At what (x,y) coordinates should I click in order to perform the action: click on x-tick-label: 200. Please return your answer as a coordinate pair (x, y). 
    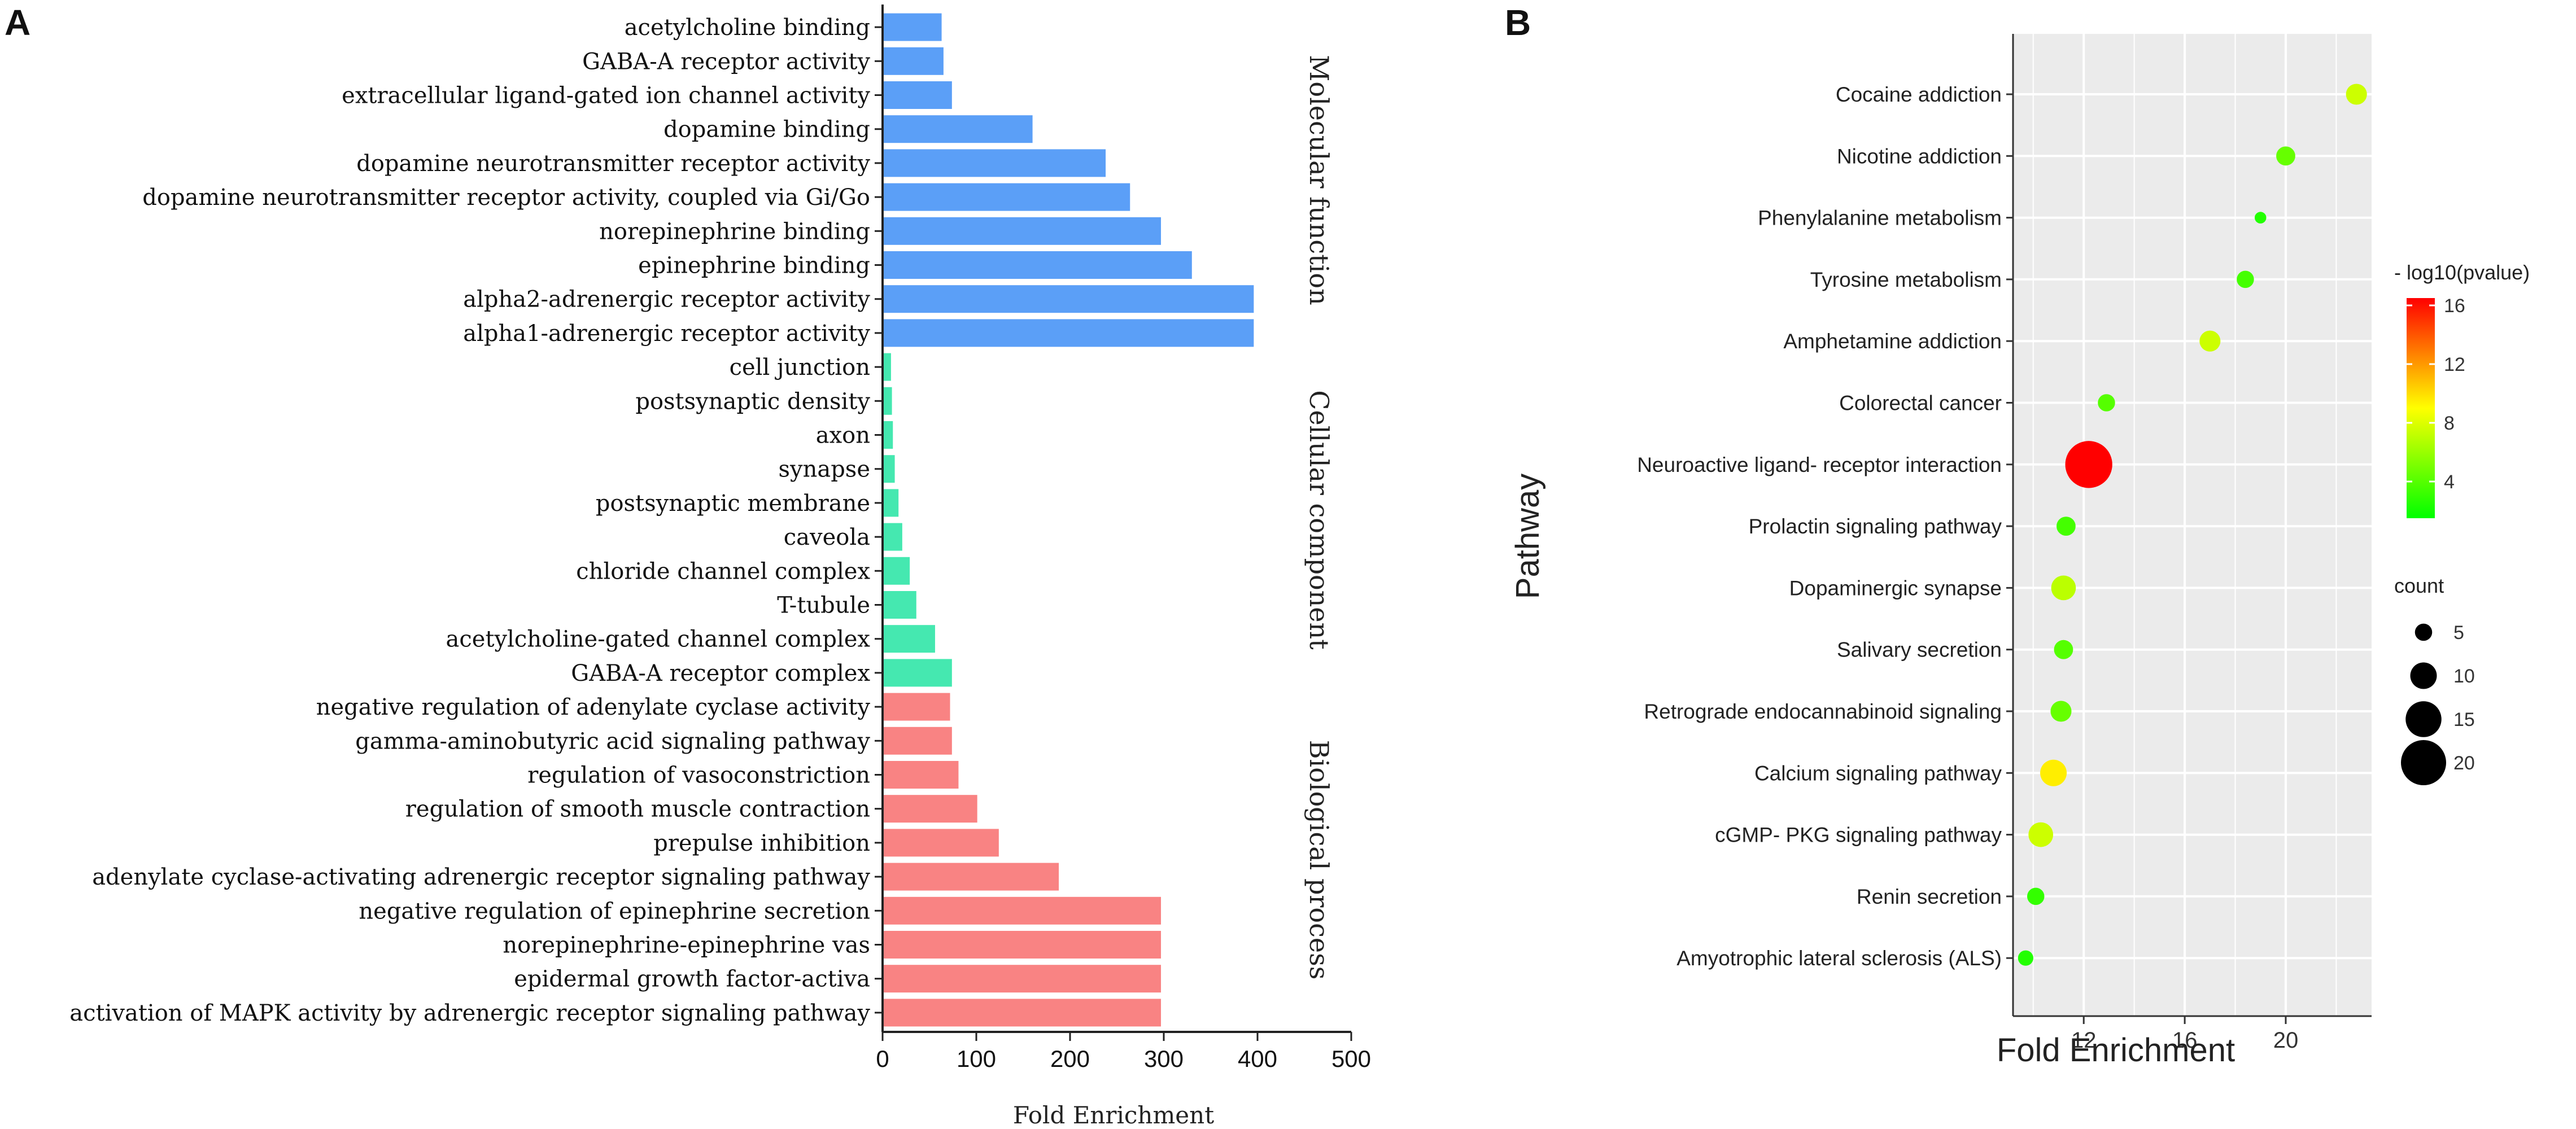
    Looking at the image, I should click on (1070, 1058).